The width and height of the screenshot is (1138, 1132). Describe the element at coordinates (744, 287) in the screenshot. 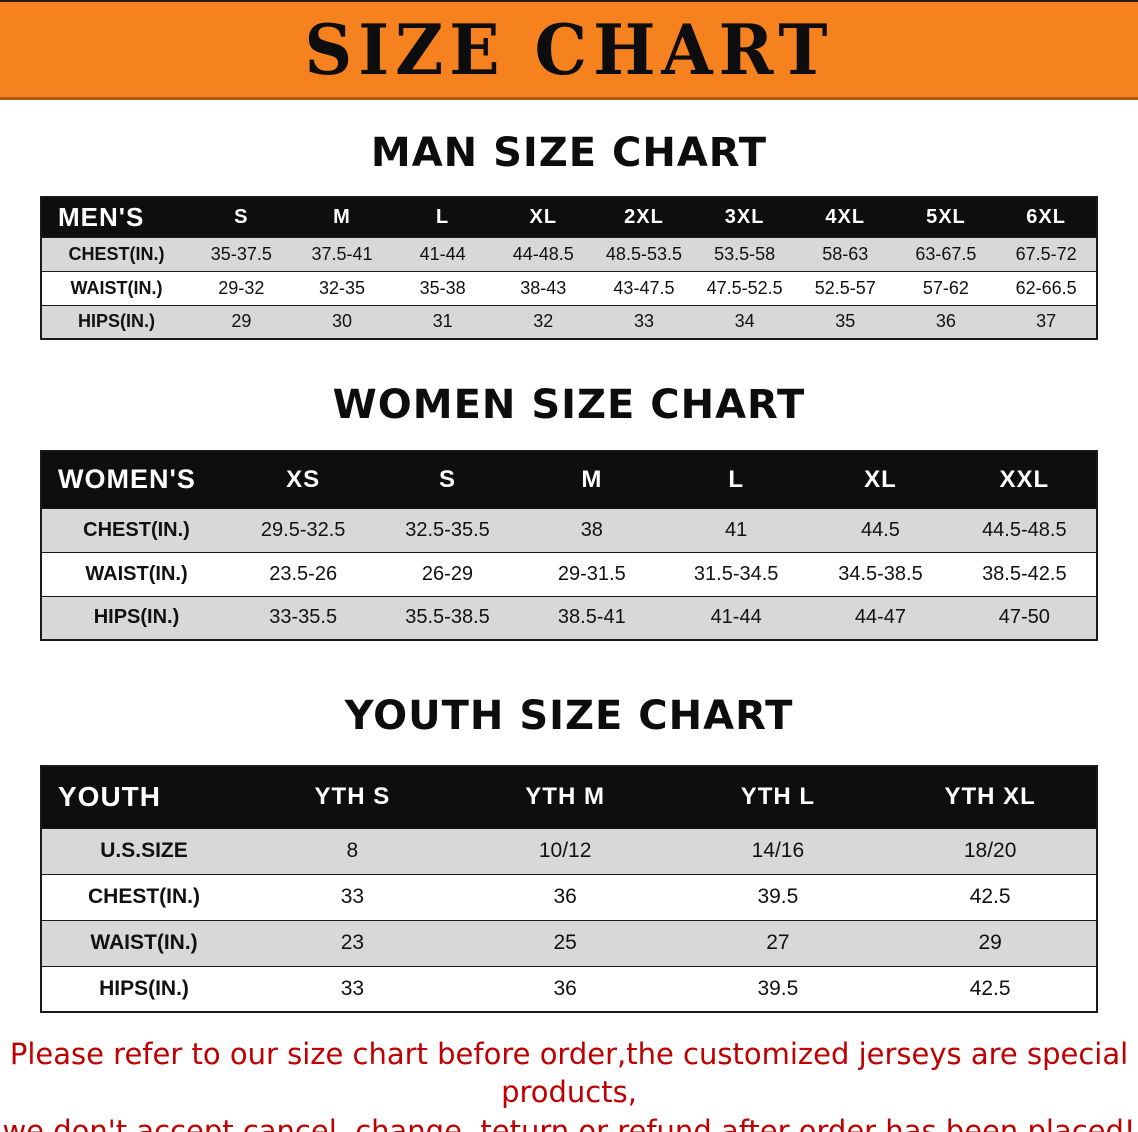

I see `size-value-cell: 47.5-52.5` at that location.